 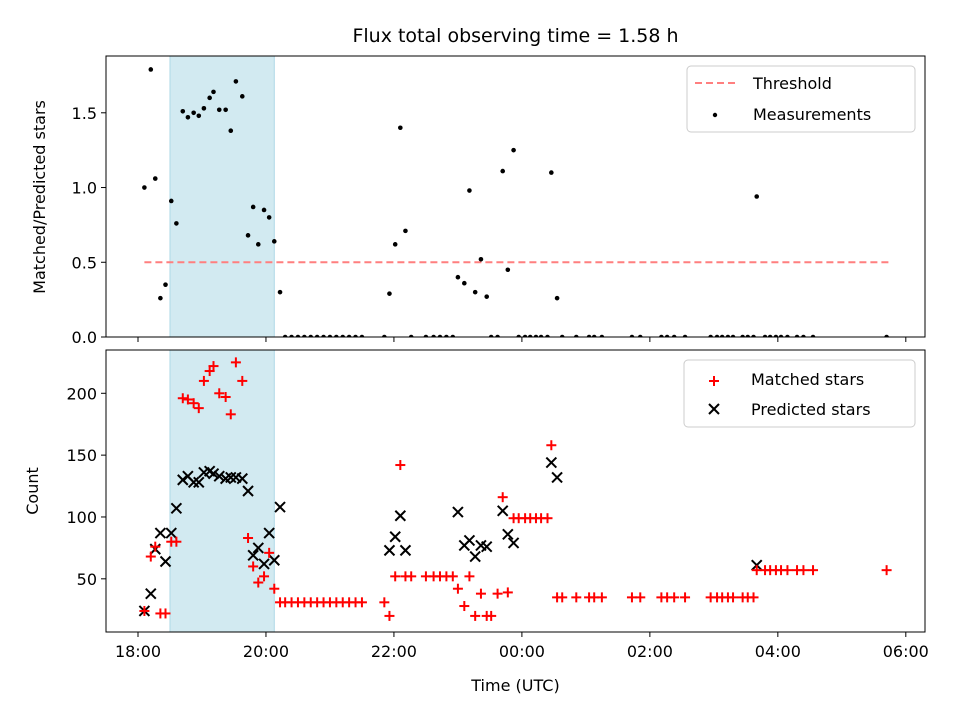 What do you see at coordinates (807, 379) in the screenshot?
I see `legend-matched-label: Matched stars` at bounding box center [807, 379].